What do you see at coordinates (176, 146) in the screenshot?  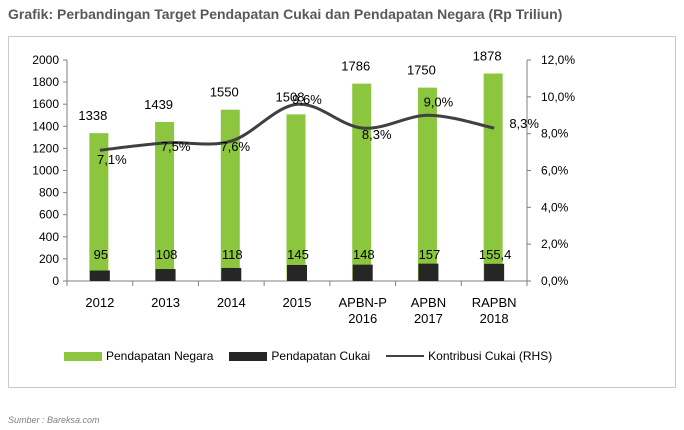 I see `data-label-kontribusi-cukai: 7,5%` at bounding box center [176, 146].